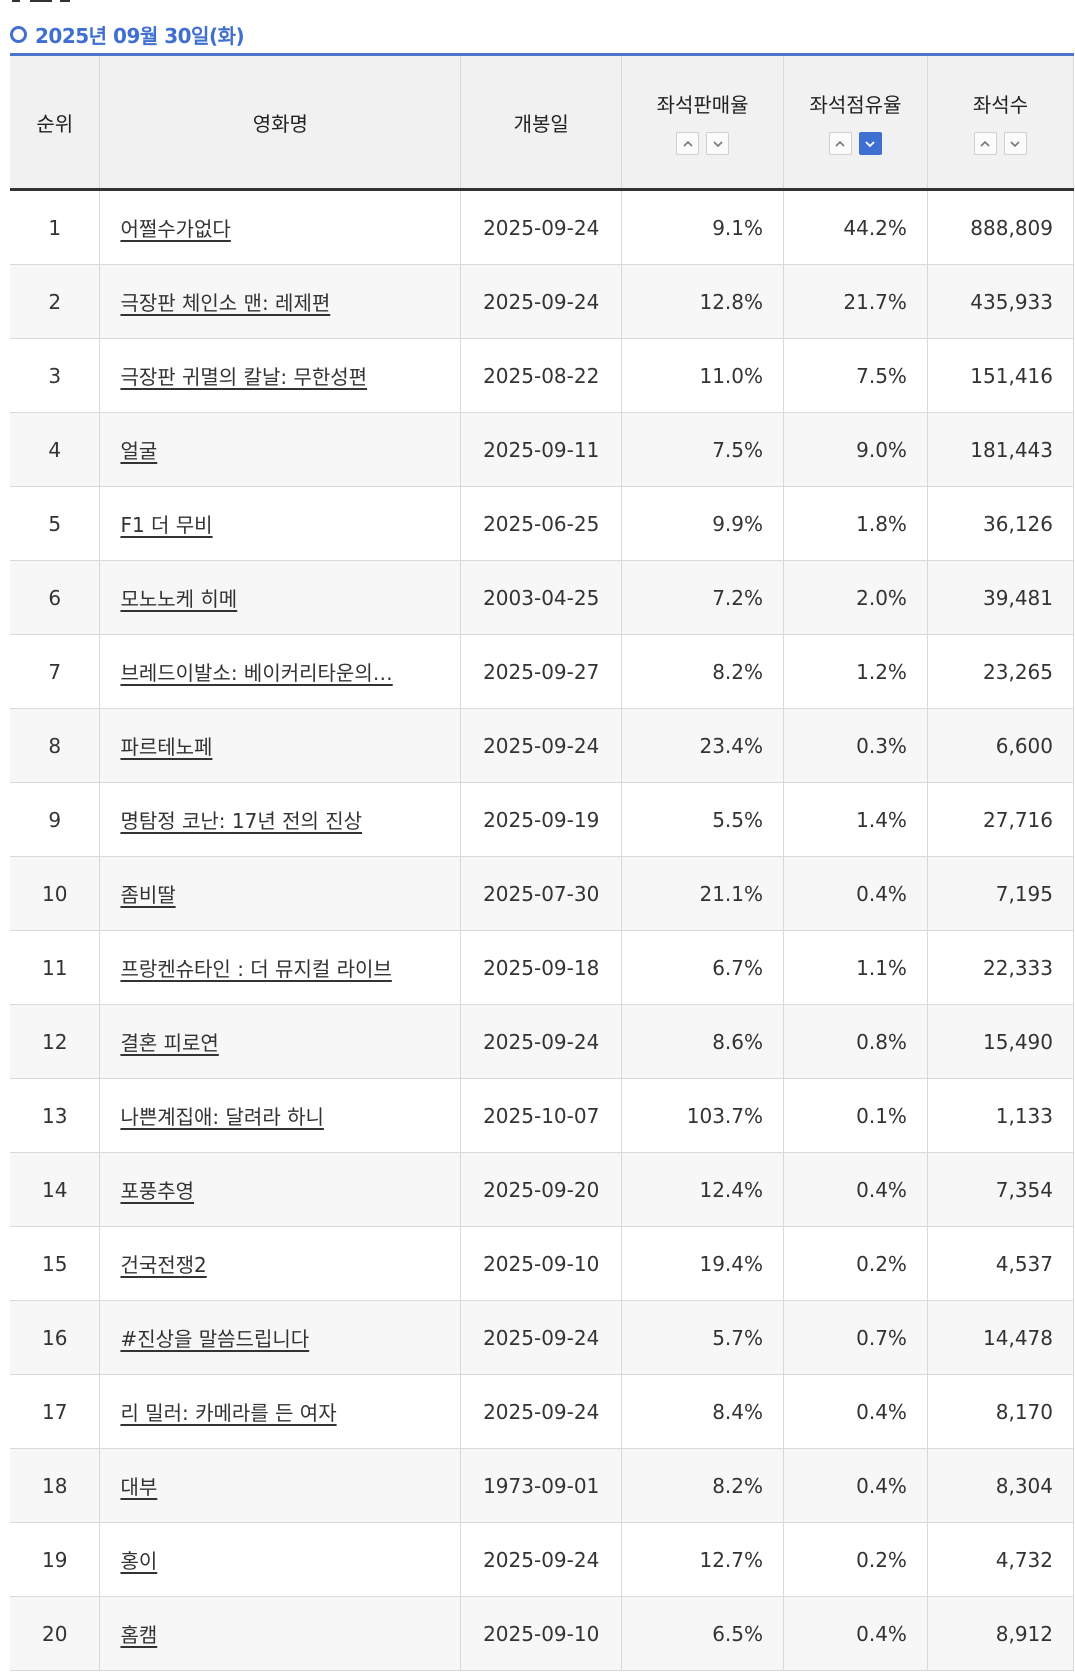 Image resolution: width=1075 pixels, height=1679 pixels. Describe the element at coordinates (718, 143) in the screenshot. I see `sort-desc-sales-rate-button` at that location.